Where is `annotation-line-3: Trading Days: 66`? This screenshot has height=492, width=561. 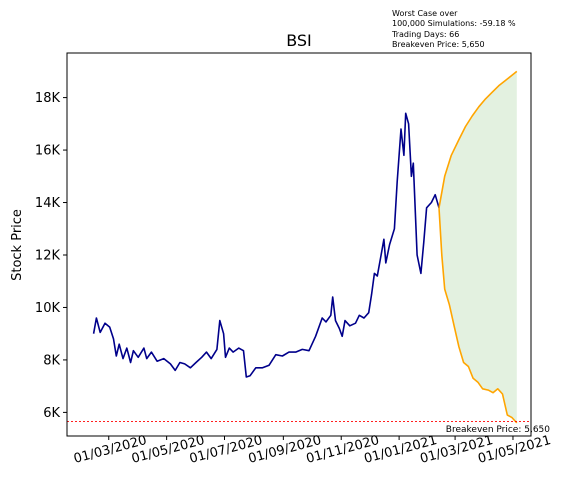 annotation-line-3: Trading Days: 66 is located at coordinates (425, 34).